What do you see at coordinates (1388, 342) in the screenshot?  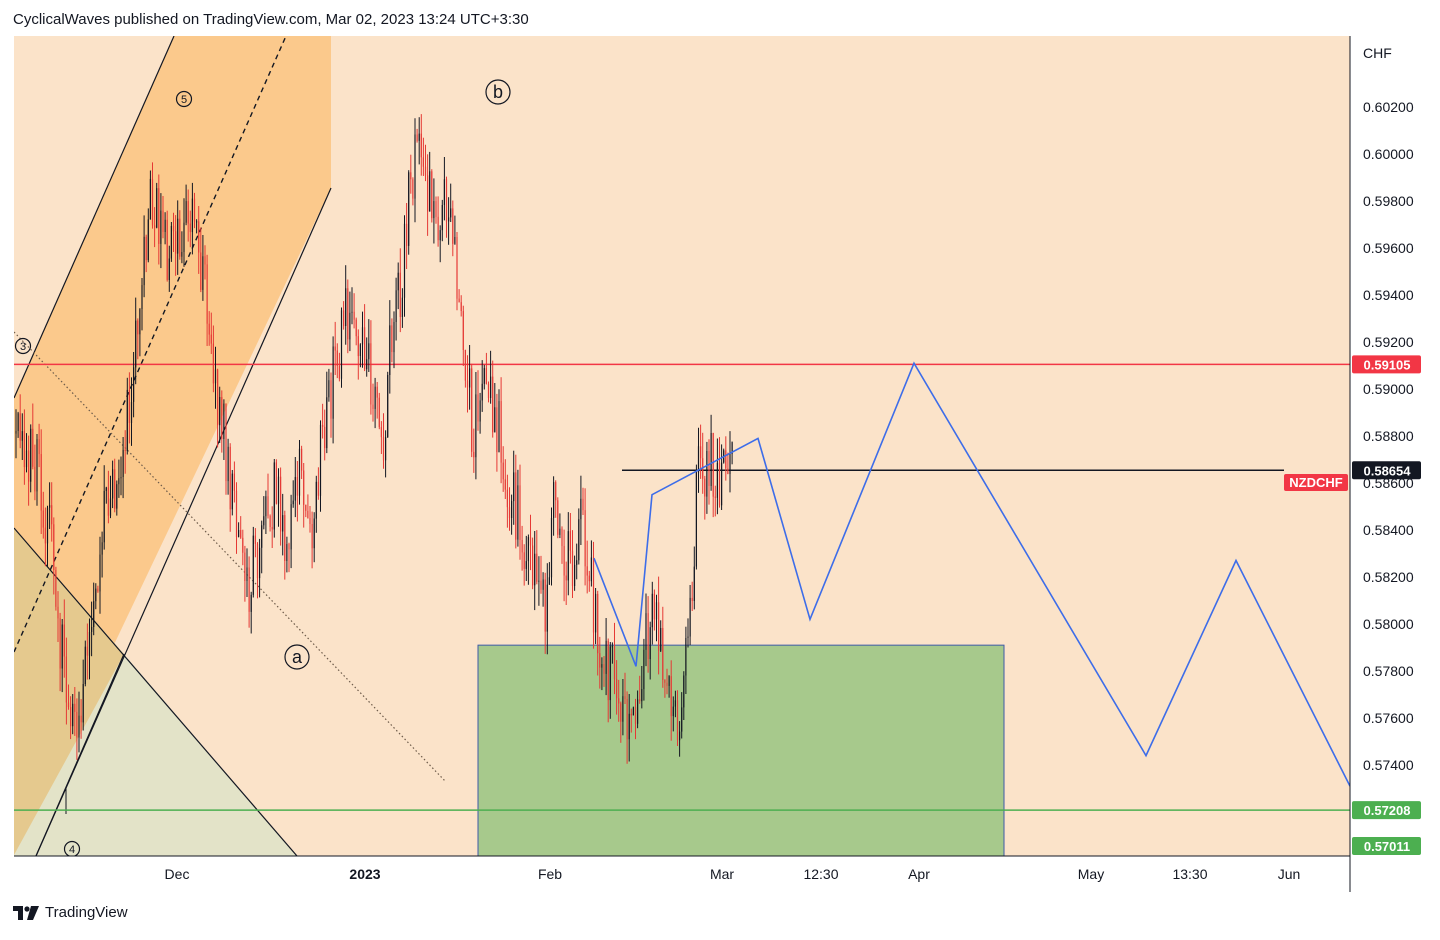 I see `y-tick-label: 0.59200` at bounding box center [1388, 342].